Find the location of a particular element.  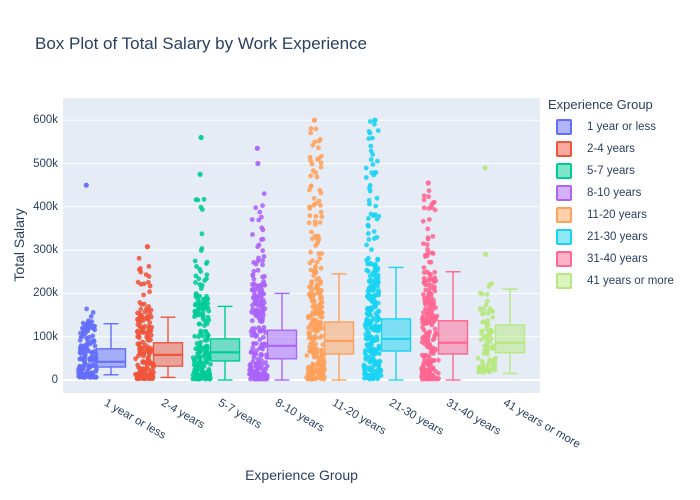

outlier-2-4-years is located at coordinates (147, 247).